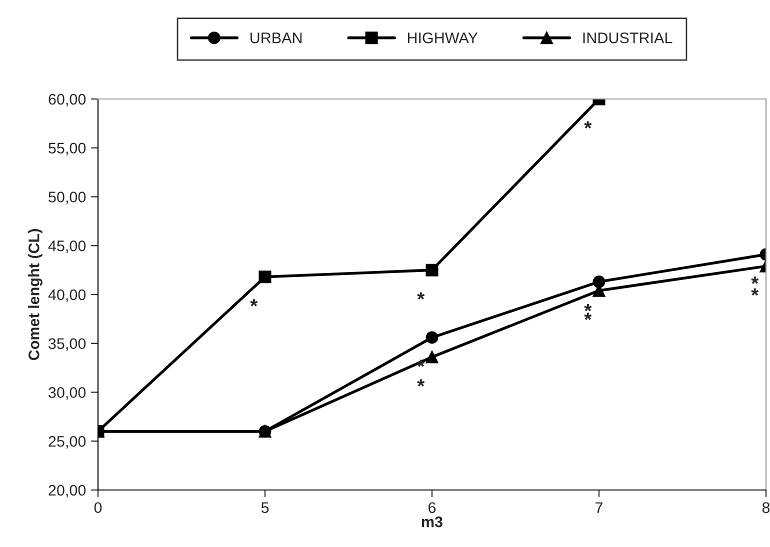  What do you see at coordinates (67, 100) in the screenshot?
I see `y-tick-label: 60,00` at bounding box center [67, 100].